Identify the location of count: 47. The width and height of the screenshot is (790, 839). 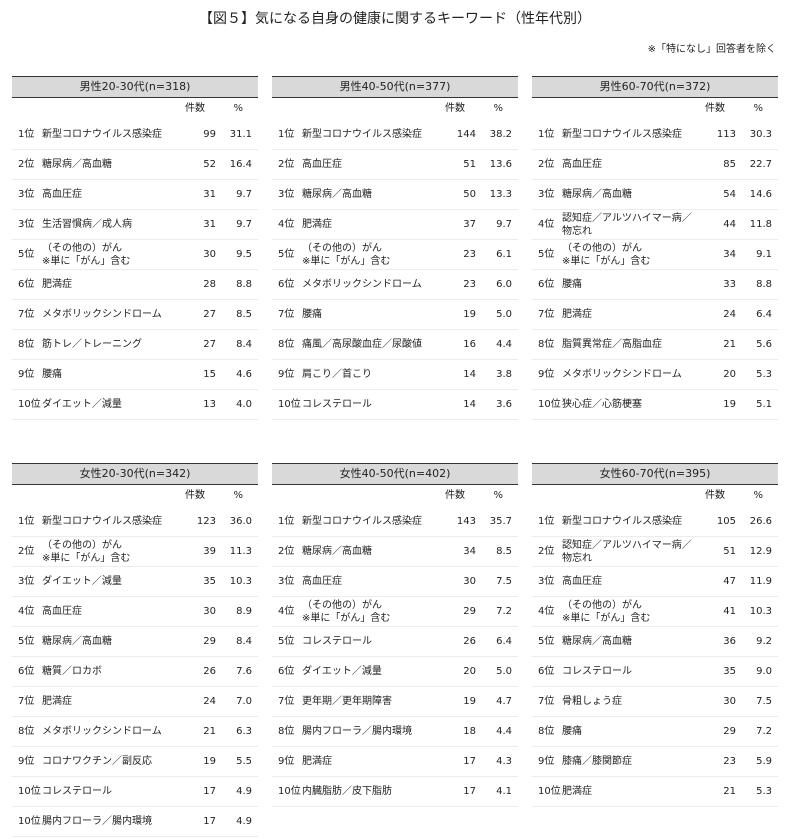
(729, 581).